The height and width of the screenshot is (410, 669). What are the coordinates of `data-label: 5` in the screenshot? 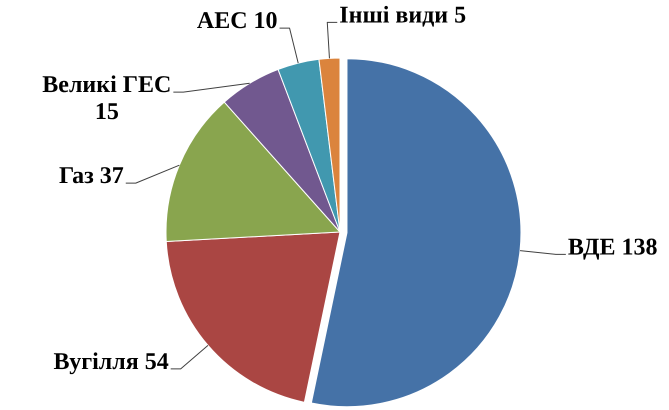 It's located at (460, 15).